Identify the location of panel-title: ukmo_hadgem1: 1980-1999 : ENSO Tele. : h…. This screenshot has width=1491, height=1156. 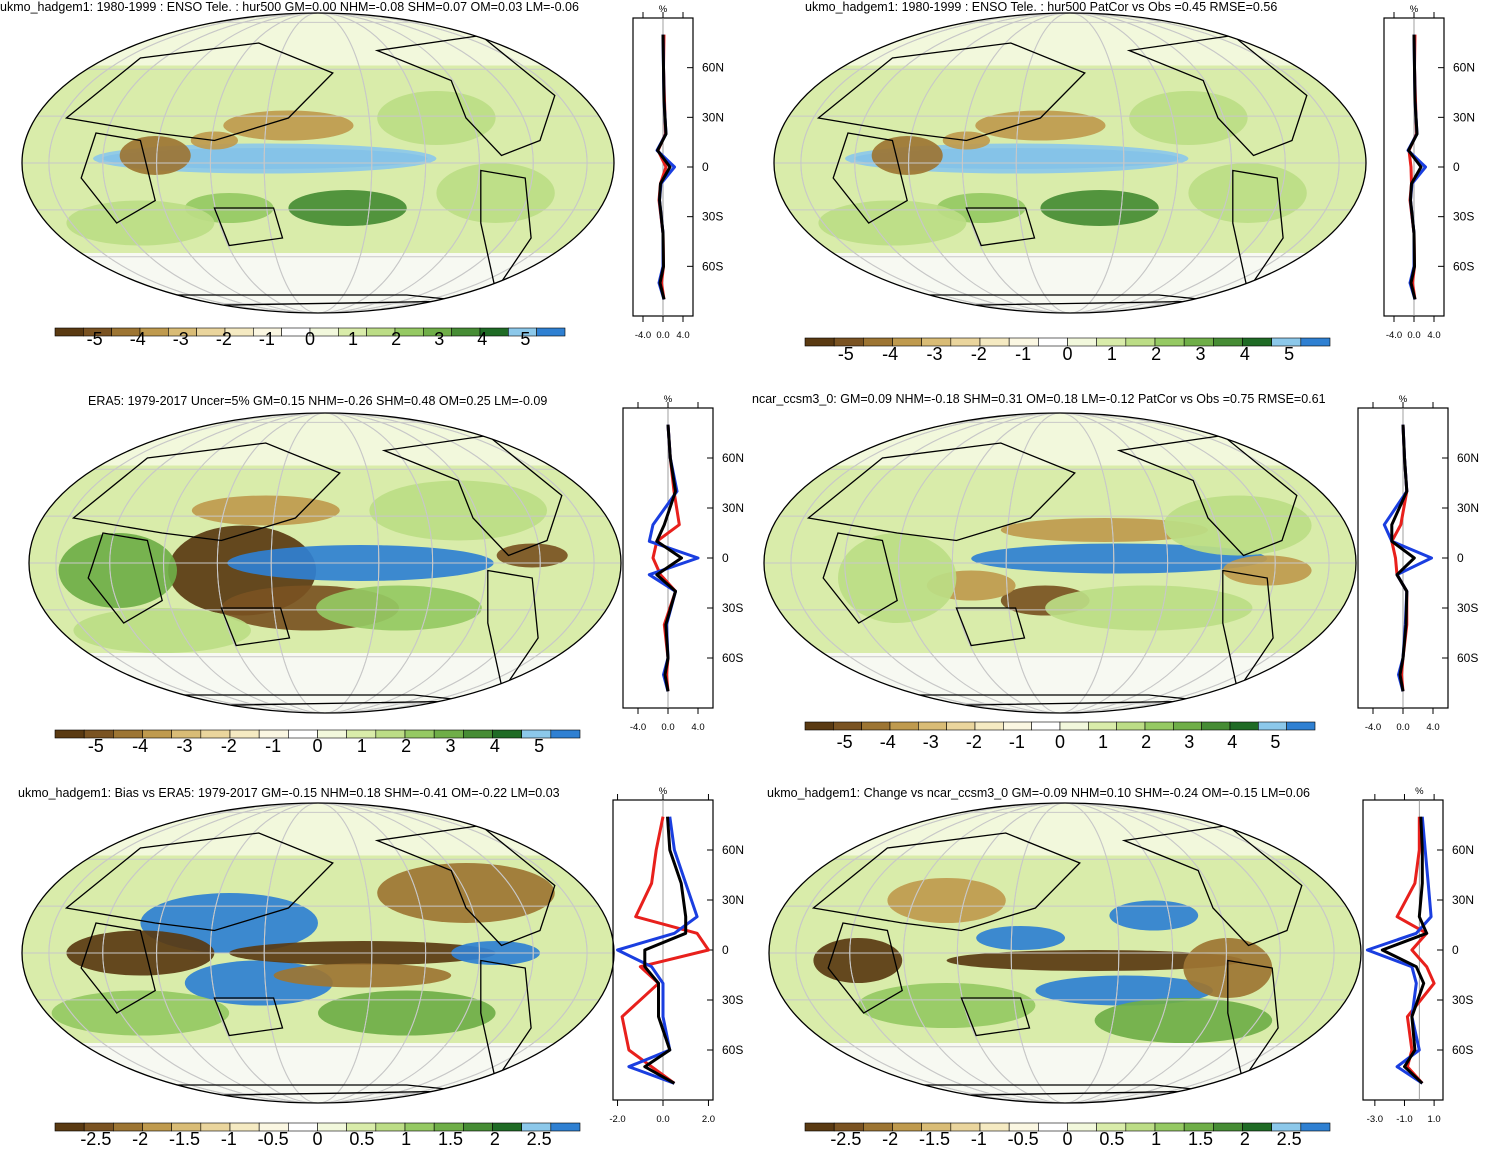
(289, 7).